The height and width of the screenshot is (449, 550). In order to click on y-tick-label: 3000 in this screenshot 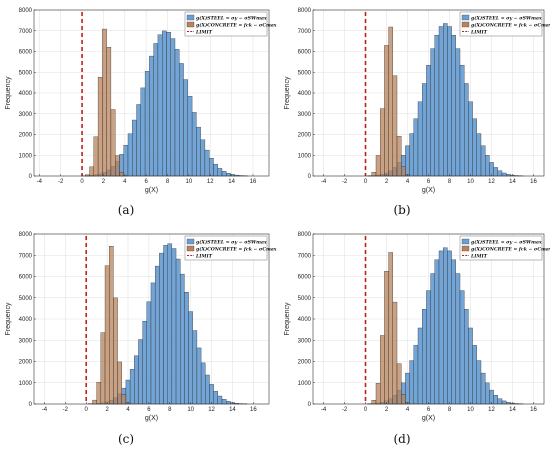, I will do `click(305, 341)`.